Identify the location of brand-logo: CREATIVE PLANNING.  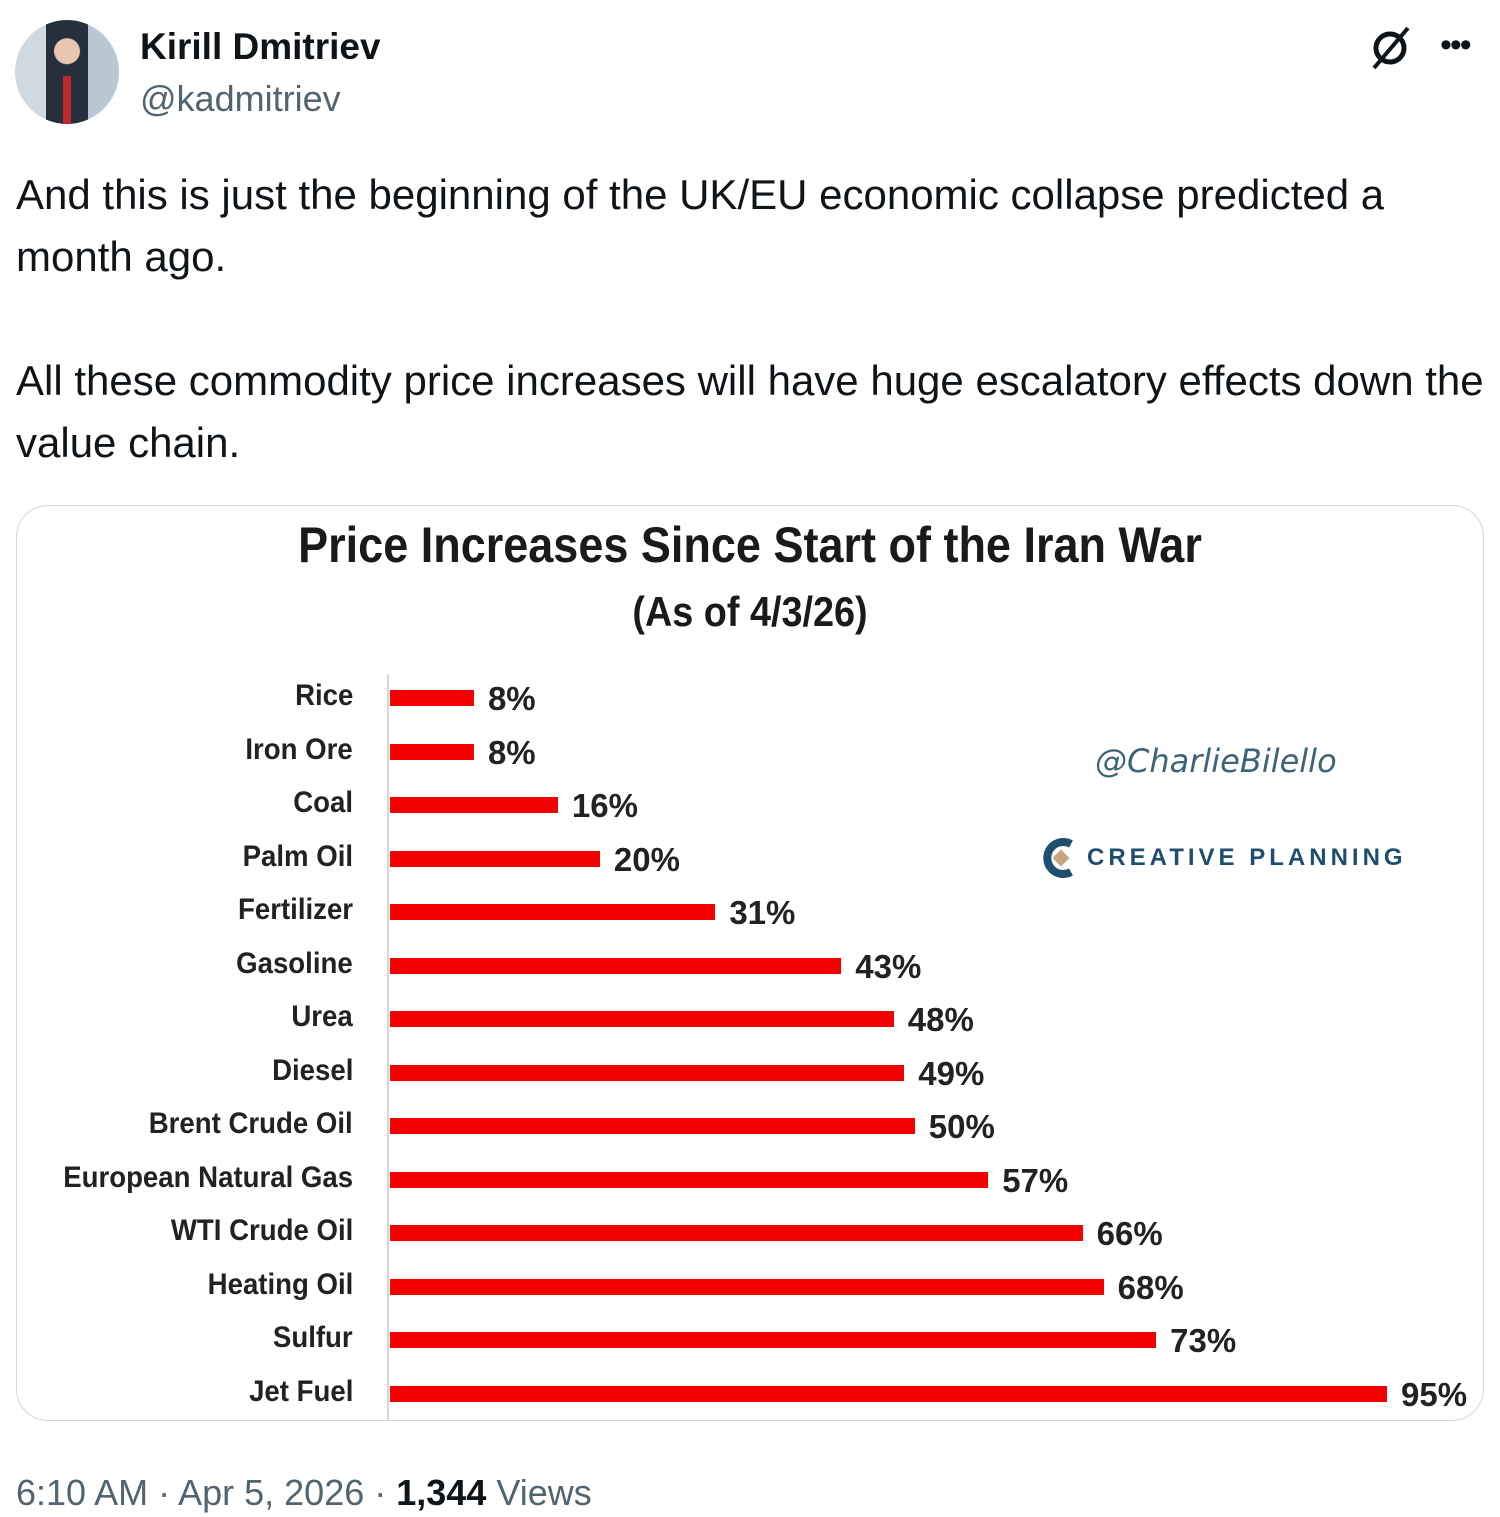
(1224, 858).